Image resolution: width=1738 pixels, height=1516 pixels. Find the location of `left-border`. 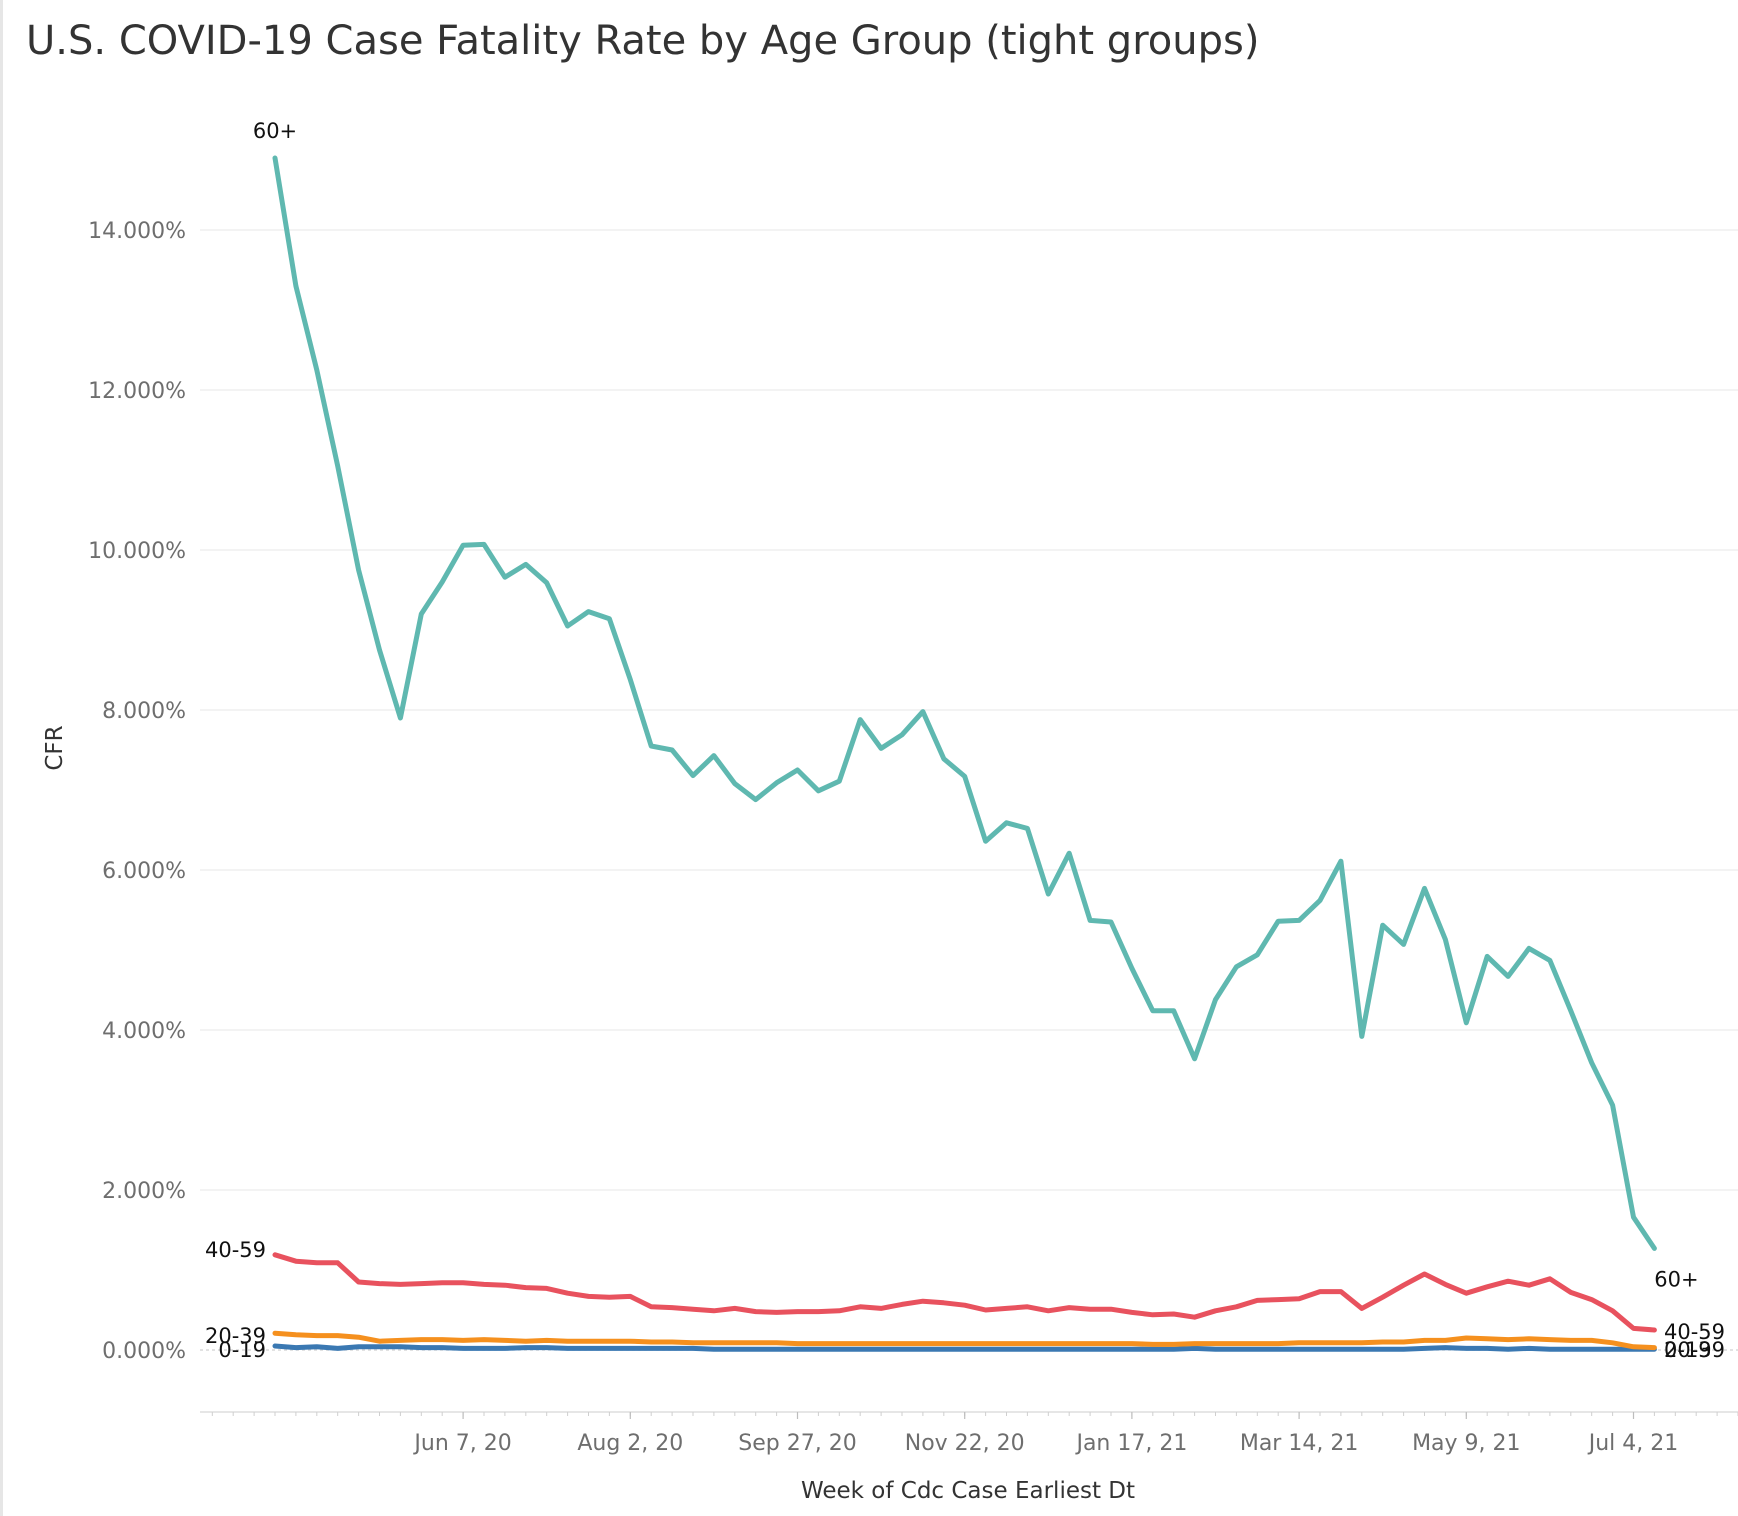

left-border is located at coordinates (1, 758).